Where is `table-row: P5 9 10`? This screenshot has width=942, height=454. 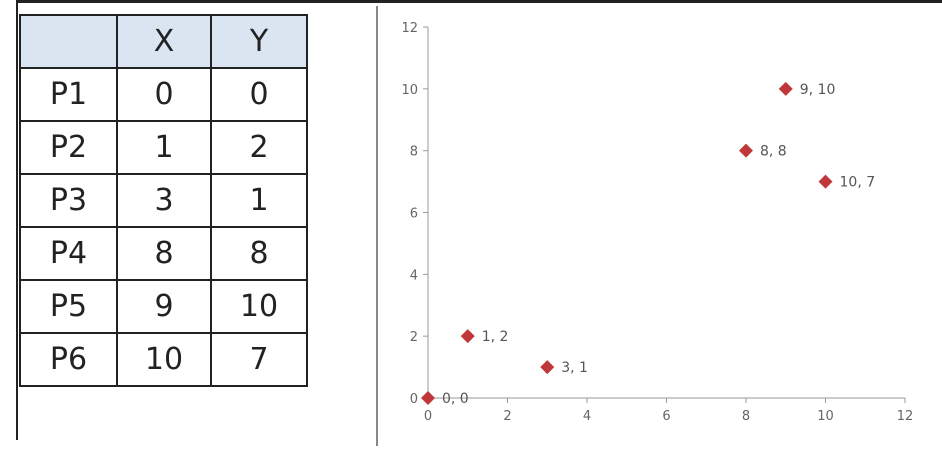 table-row: P5 9 10 is located at coordinates (163, 306).